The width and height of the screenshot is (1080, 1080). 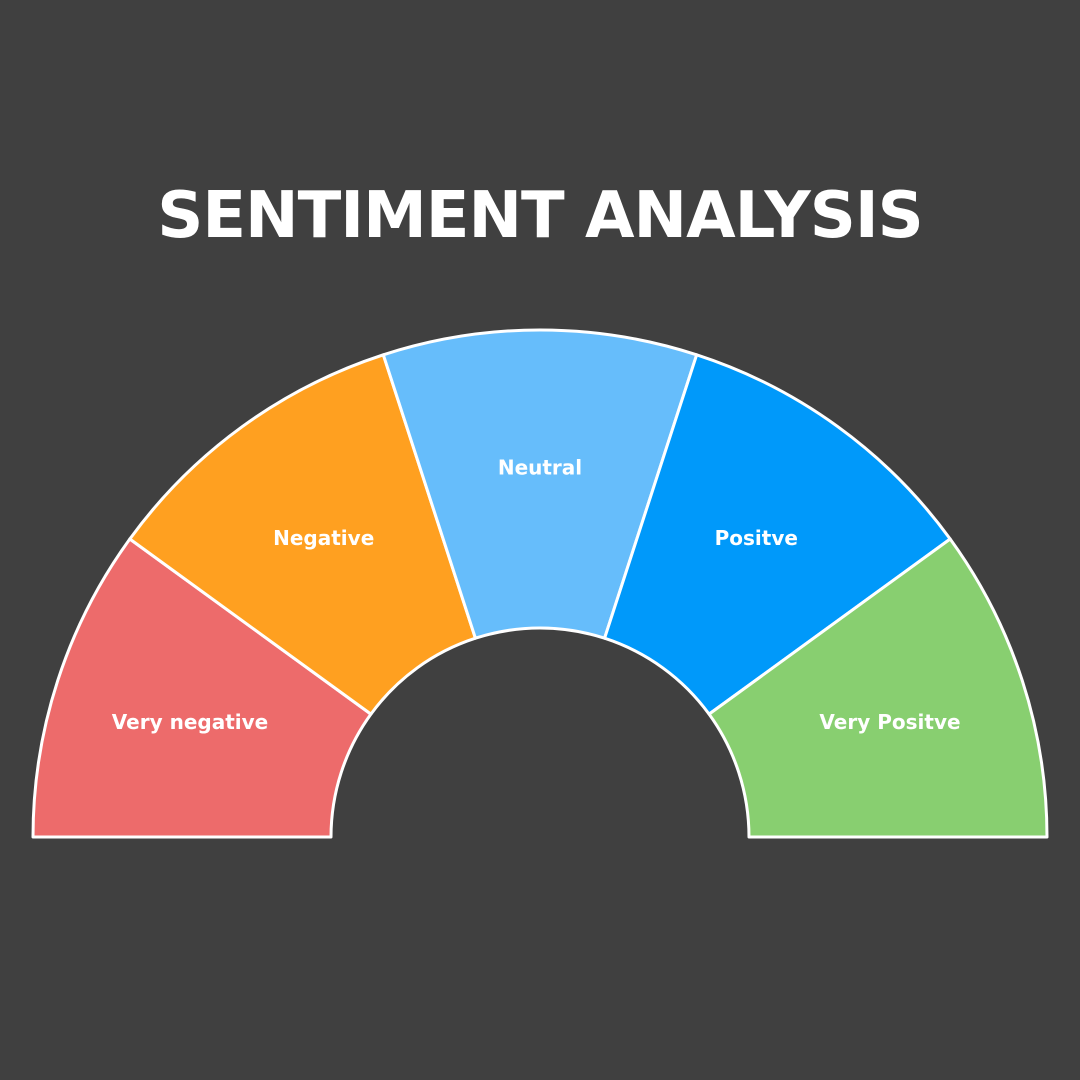 What do you see at coordinates (889, 722) in the screenshot?
I see `label-very-positve: Very Positve` at bounding box center [889, 722].